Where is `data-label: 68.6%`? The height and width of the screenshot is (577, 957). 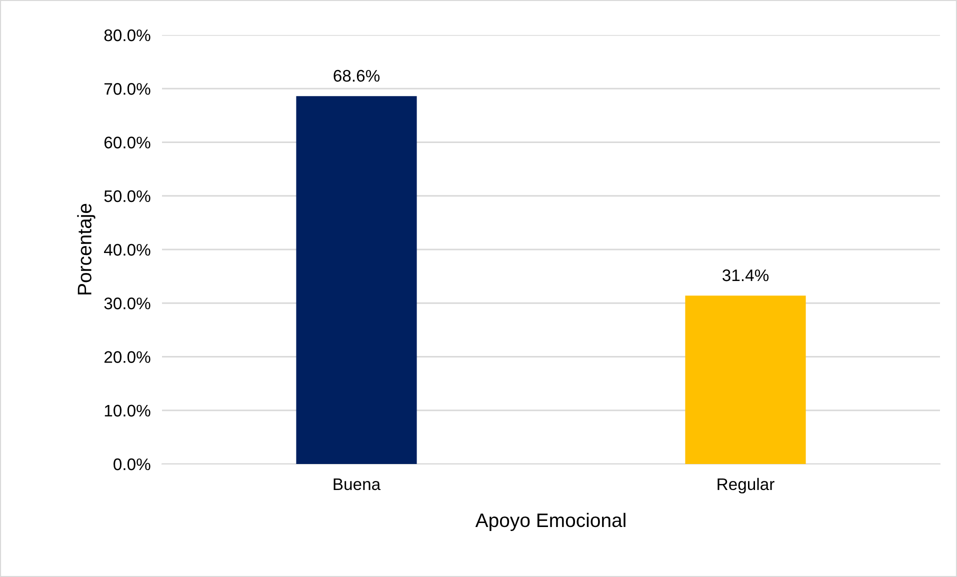
data-label: 68.6% is located at coordinates (357, 76).